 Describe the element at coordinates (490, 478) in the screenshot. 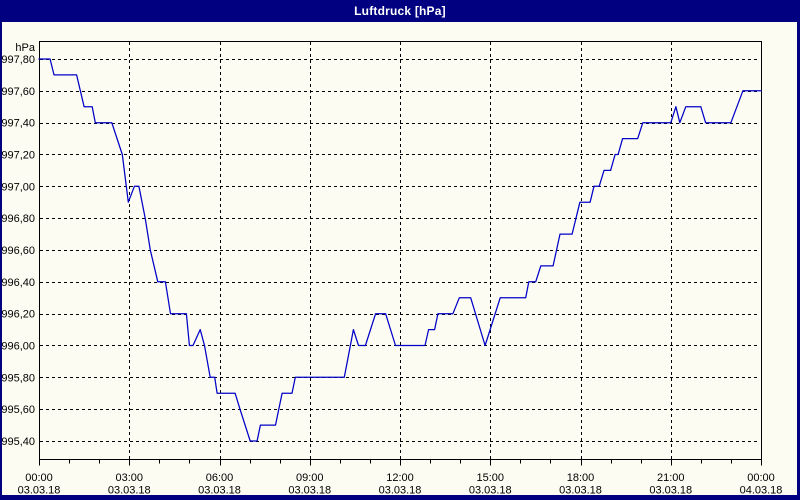

I see `x-tick-time-label: 15:00` at that location.